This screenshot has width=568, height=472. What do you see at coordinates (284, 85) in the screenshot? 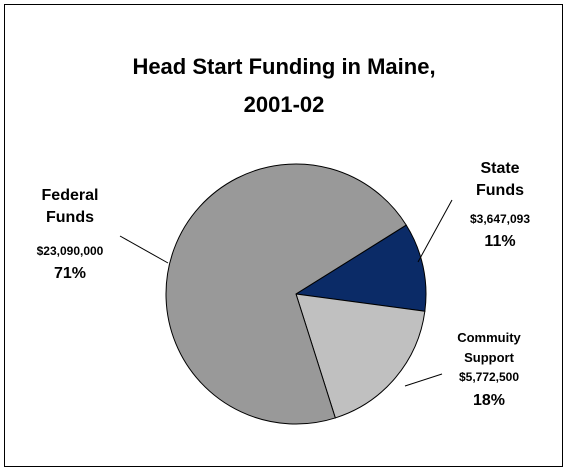
I see `chart-title: Head Start Funding in Maine, 2001-02` at bounding box center [284, 85].